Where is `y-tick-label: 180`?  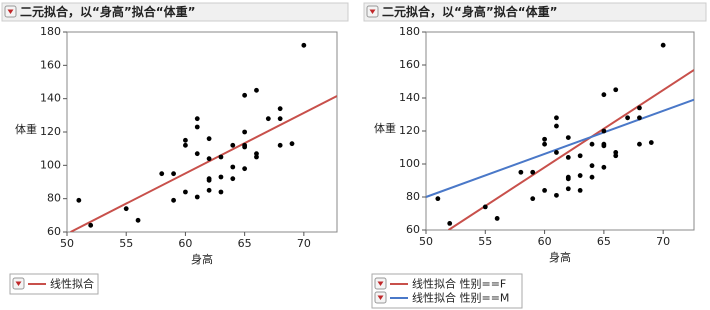
y-tick-label: 180 is located at coordinates (409, 31).